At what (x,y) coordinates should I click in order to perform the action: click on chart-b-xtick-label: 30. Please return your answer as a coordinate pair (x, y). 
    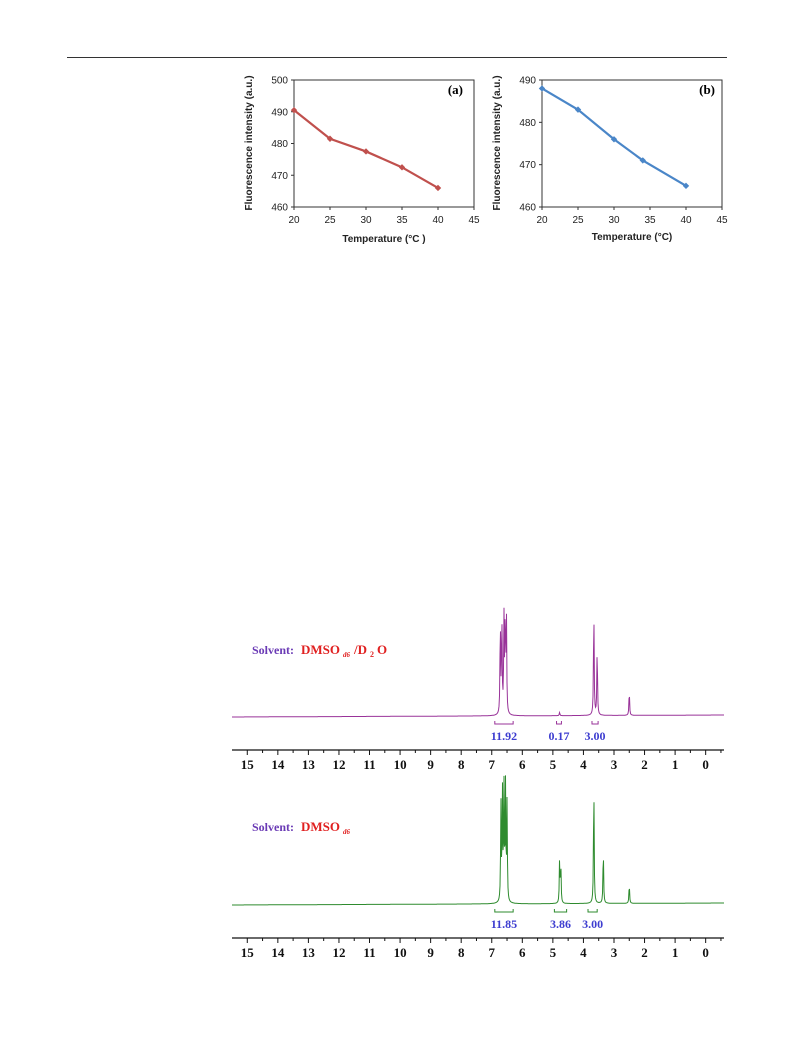
    Looking at the image, I should click on (614, 220).